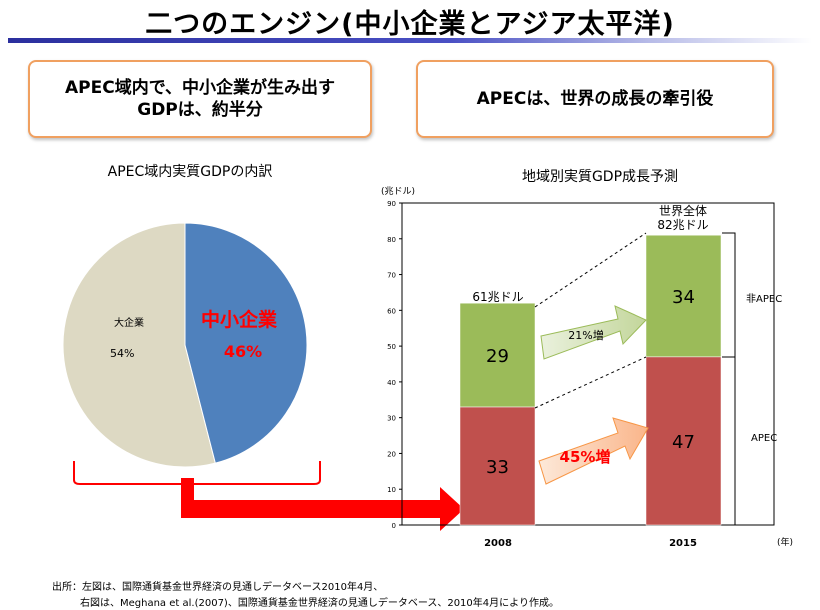  I want to click on pie-label-large-enterprise: 大企業, so click(129, 322).